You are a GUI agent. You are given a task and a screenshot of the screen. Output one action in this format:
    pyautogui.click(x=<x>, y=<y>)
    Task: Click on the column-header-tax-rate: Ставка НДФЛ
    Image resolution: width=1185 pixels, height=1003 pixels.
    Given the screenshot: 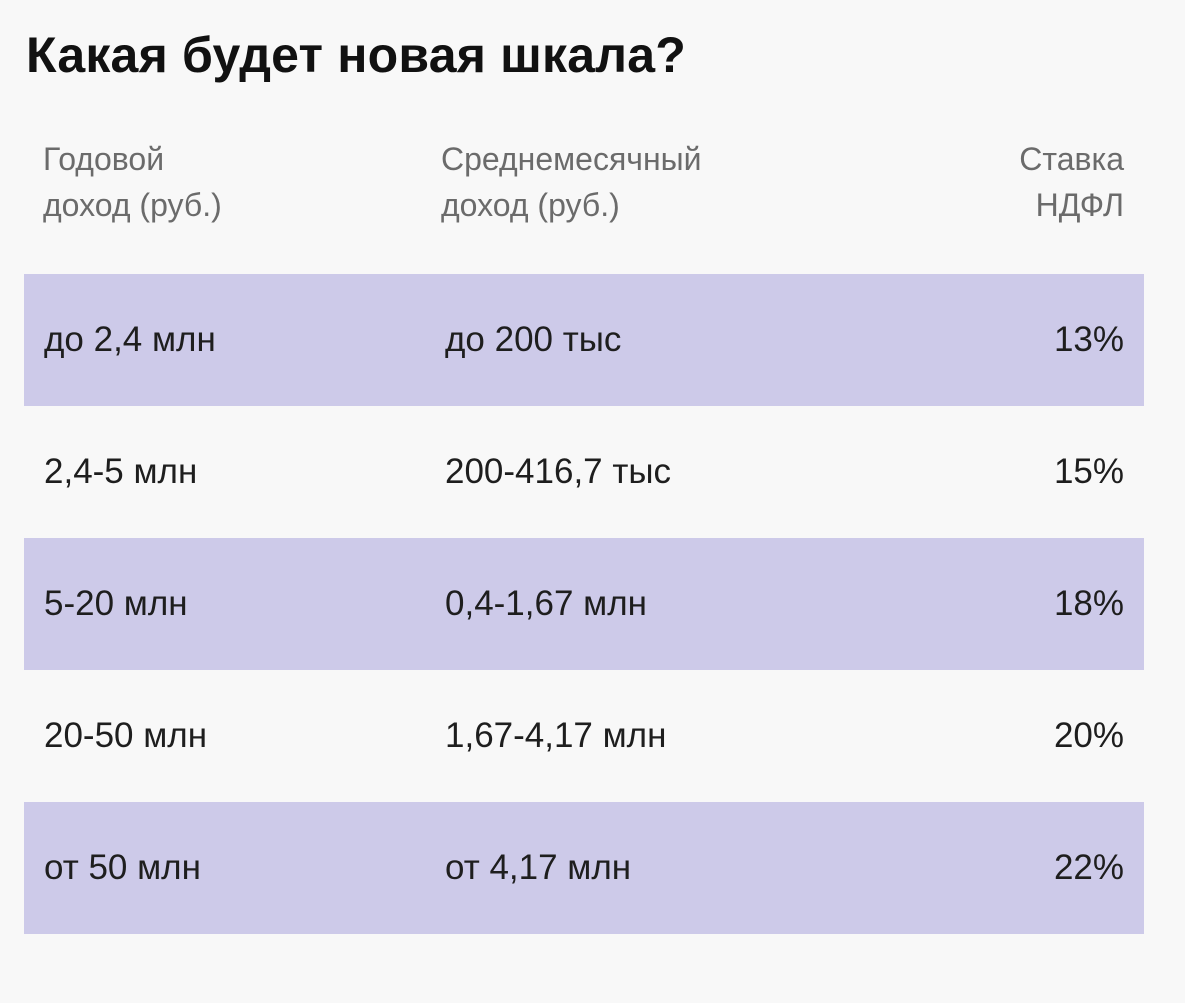 What is the action you would take?
    pyautogui.click(x=1071, y=182)
    